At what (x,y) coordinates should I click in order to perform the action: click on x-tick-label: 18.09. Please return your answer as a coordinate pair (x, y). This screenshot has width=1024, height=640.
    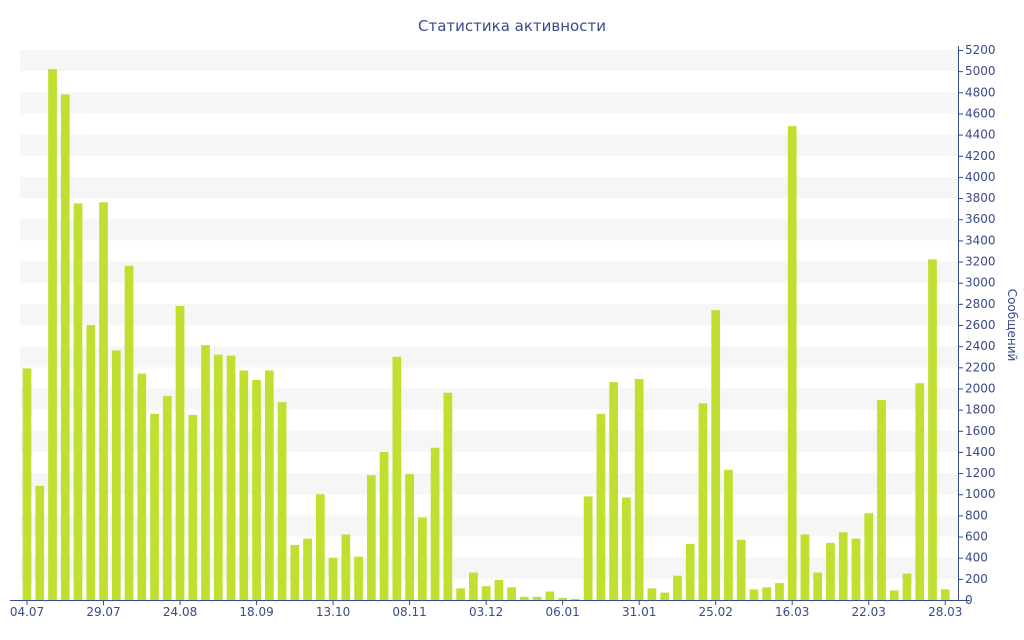
    Looking at the image, I should click on (256, 612).